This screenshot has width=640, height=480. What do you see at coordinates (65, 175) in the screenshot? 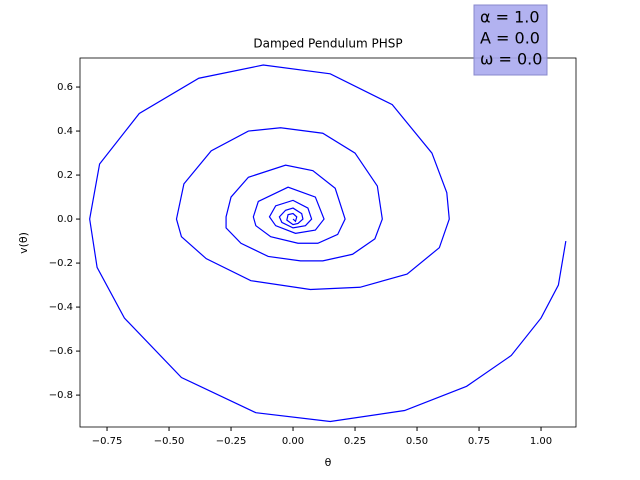
I see `y-tick-label: 0.2` at bounding box center [65, 175].